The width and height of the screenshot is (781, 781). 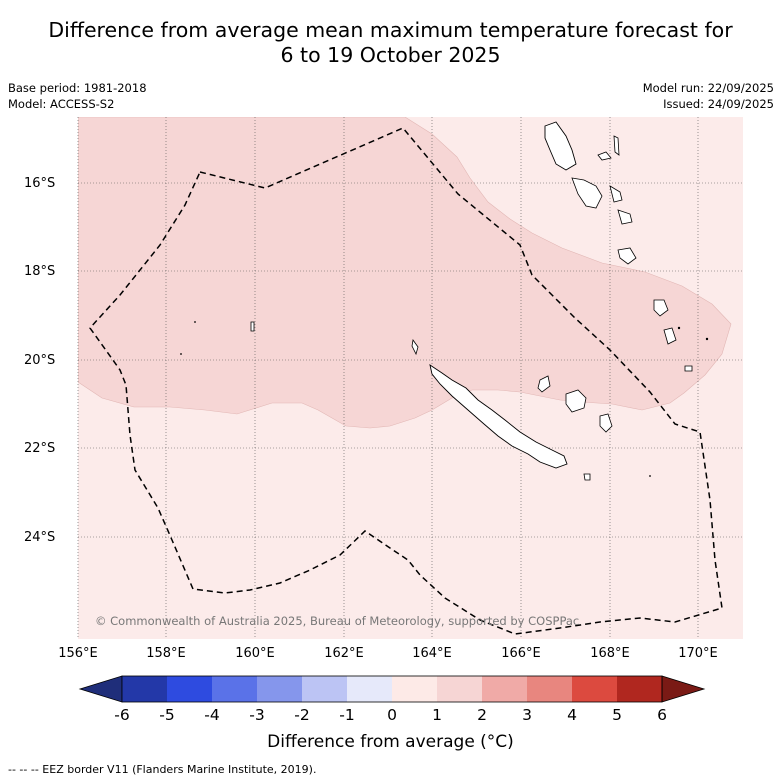 I want to click on vanuatu-malekula, so click(x=587, y=193).